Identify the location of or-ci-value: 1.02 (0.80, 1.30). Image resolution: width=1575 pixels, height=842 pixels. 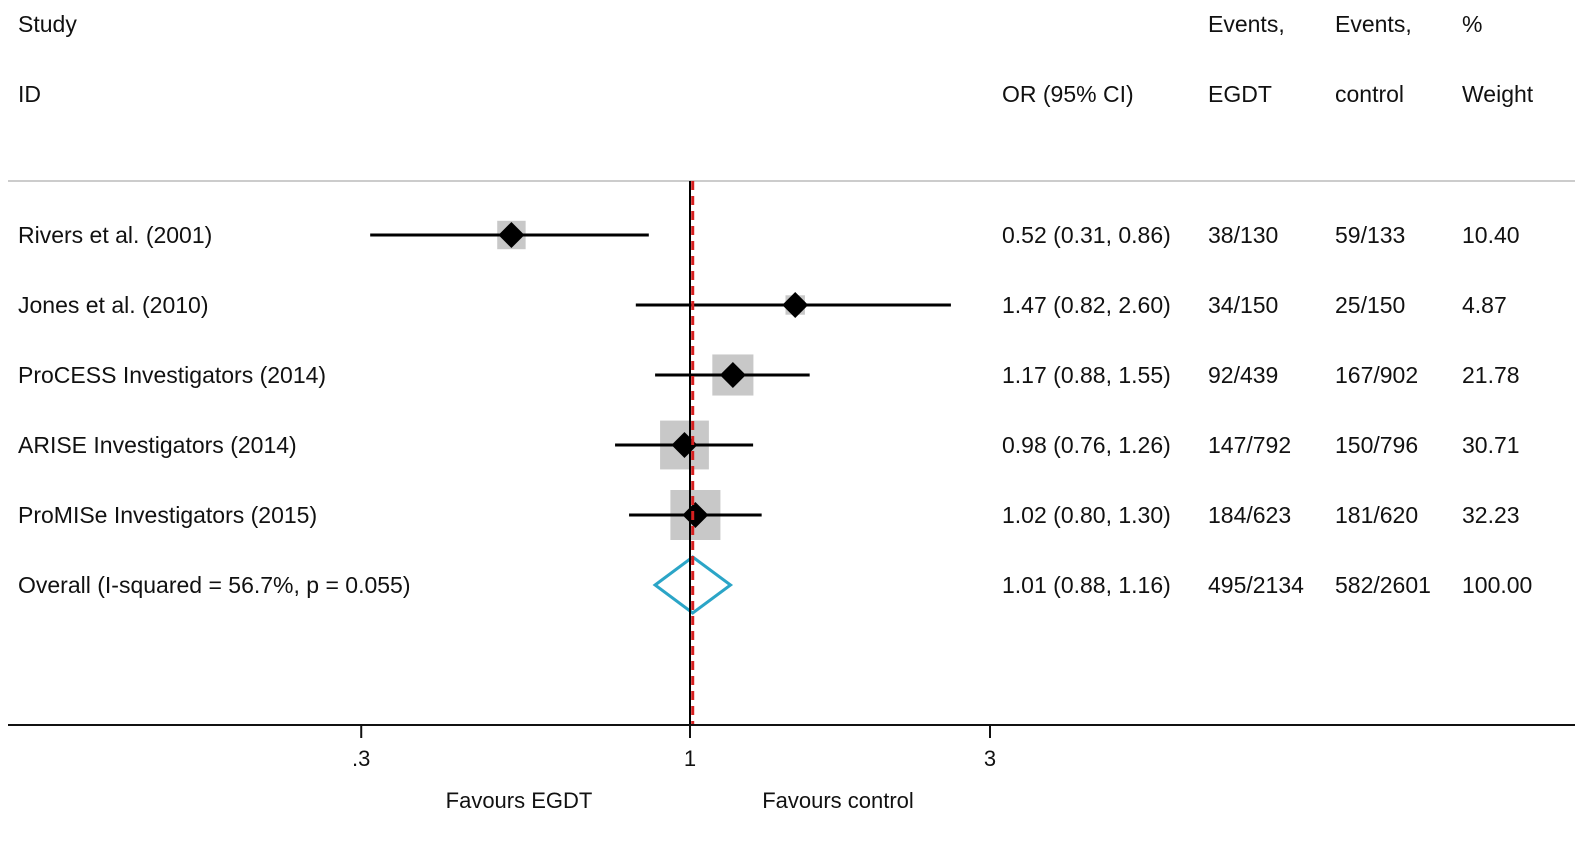
(1086, 515).